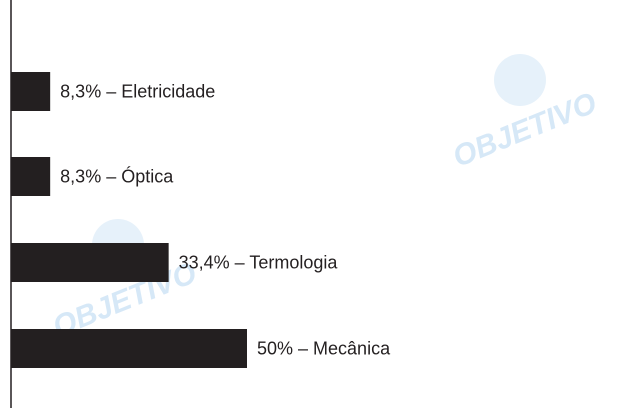 This screenshot has width=628, height=408. I want to click on data-label: 33,4% – Termologia, so click(259, 262).